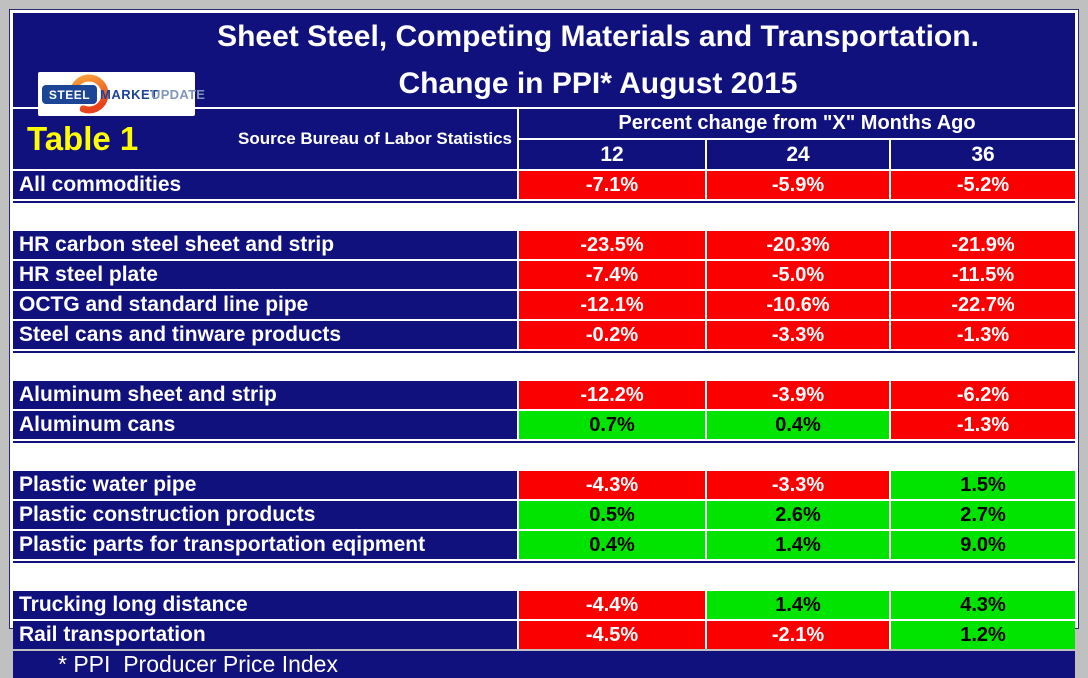 This screenshot has width=1088, height=678. I want to click on page-title-line2: Change in PPI* August 2015, so click(598, 83).